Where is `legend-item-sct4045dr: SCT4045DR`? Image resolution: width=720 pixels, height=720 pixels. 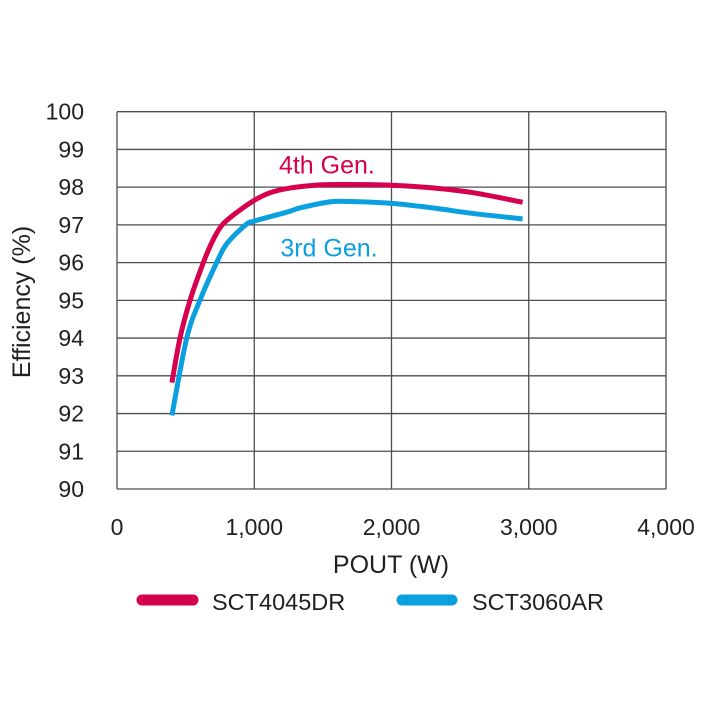
legend-item-sct4045dr: SCT4045DR is located at coordinates (240, 602).